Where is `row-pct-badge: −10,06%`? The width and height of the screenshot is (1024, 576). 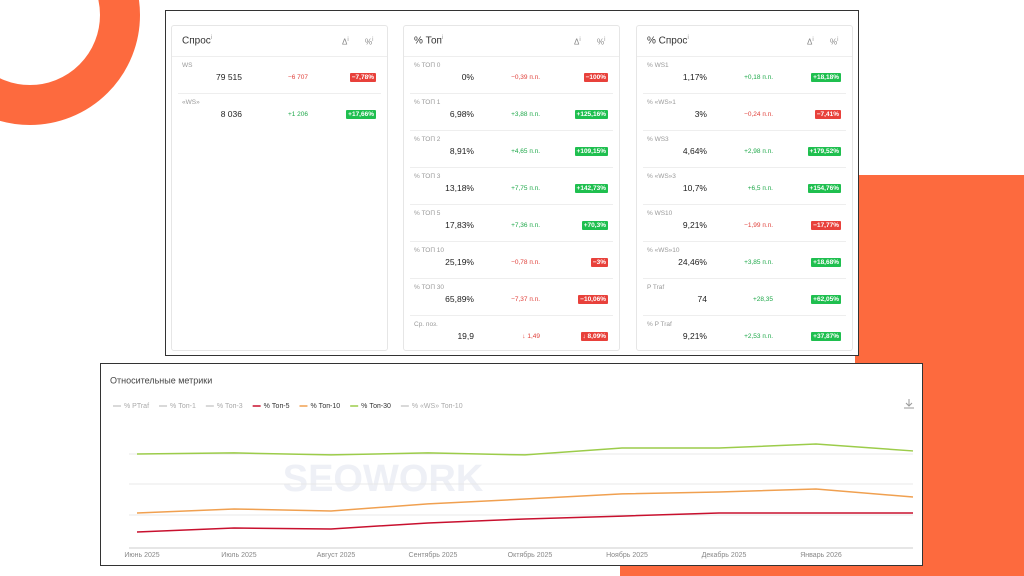 row-pct-badge: −10,06% is located at coordinates (593, 299).